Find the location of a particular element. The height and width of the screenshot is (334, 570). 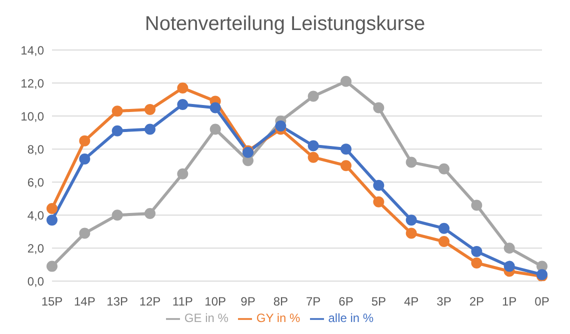

legend-label: GY in % is located at coordinates (278, 318).